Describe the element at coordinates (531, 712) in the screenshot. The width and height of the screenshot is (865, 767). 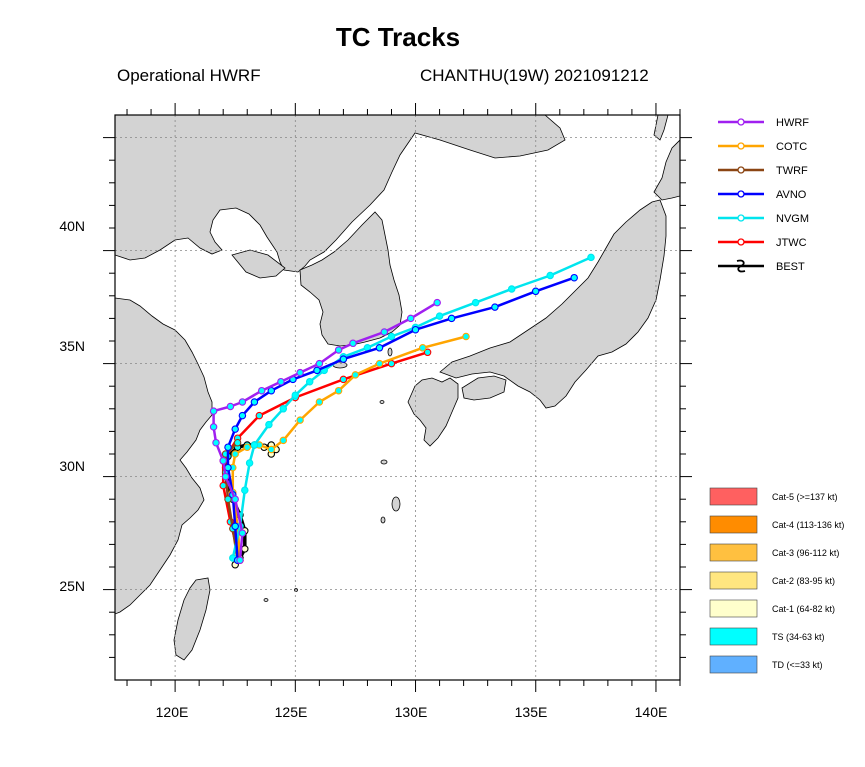
I see `x-tick-label: 135E` at that location.